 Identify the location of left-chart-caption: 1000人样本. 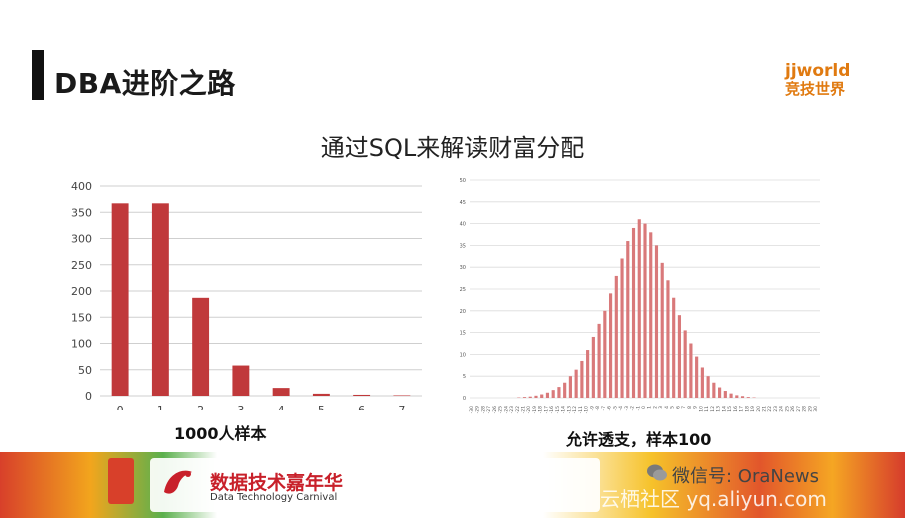
(220, 433).